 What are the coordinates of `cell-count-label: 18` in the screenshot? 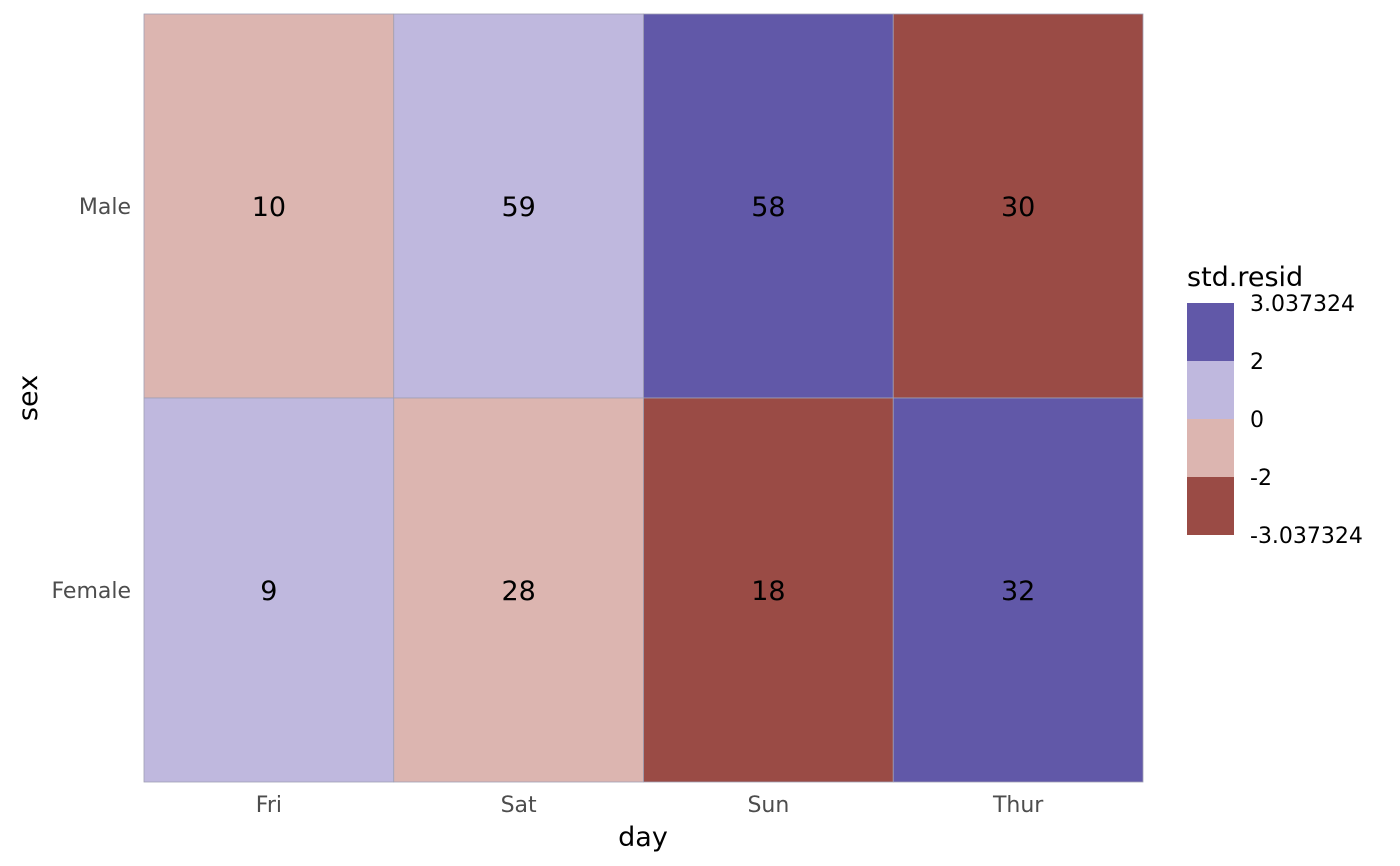 It's located at (768, 591).